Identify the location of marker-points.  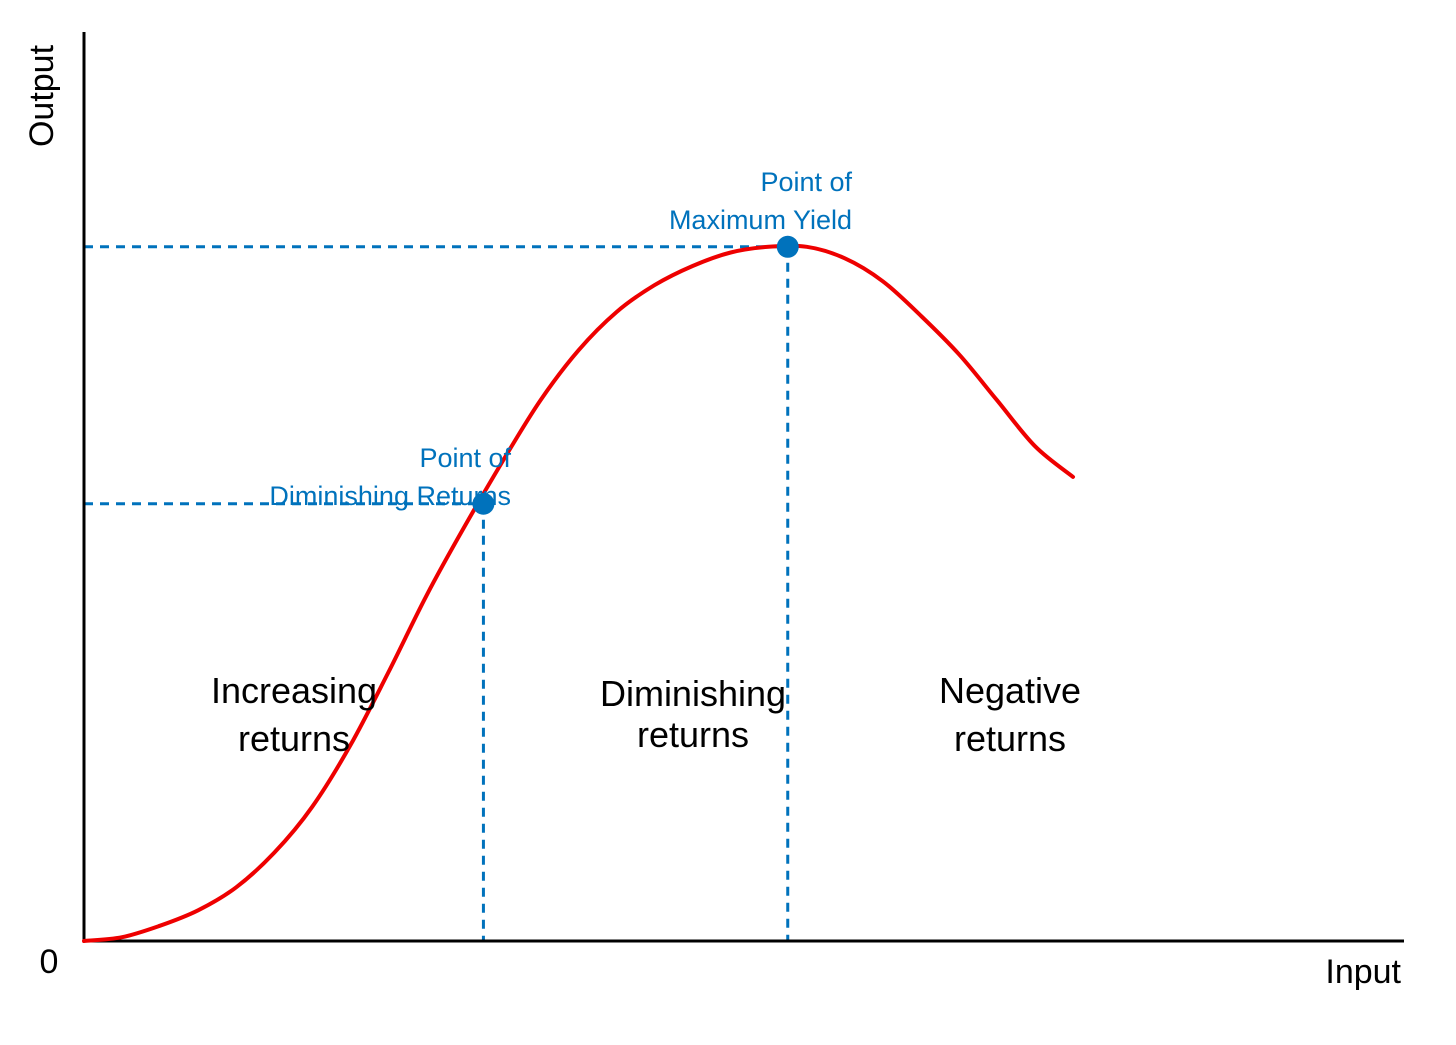
(635, 375).